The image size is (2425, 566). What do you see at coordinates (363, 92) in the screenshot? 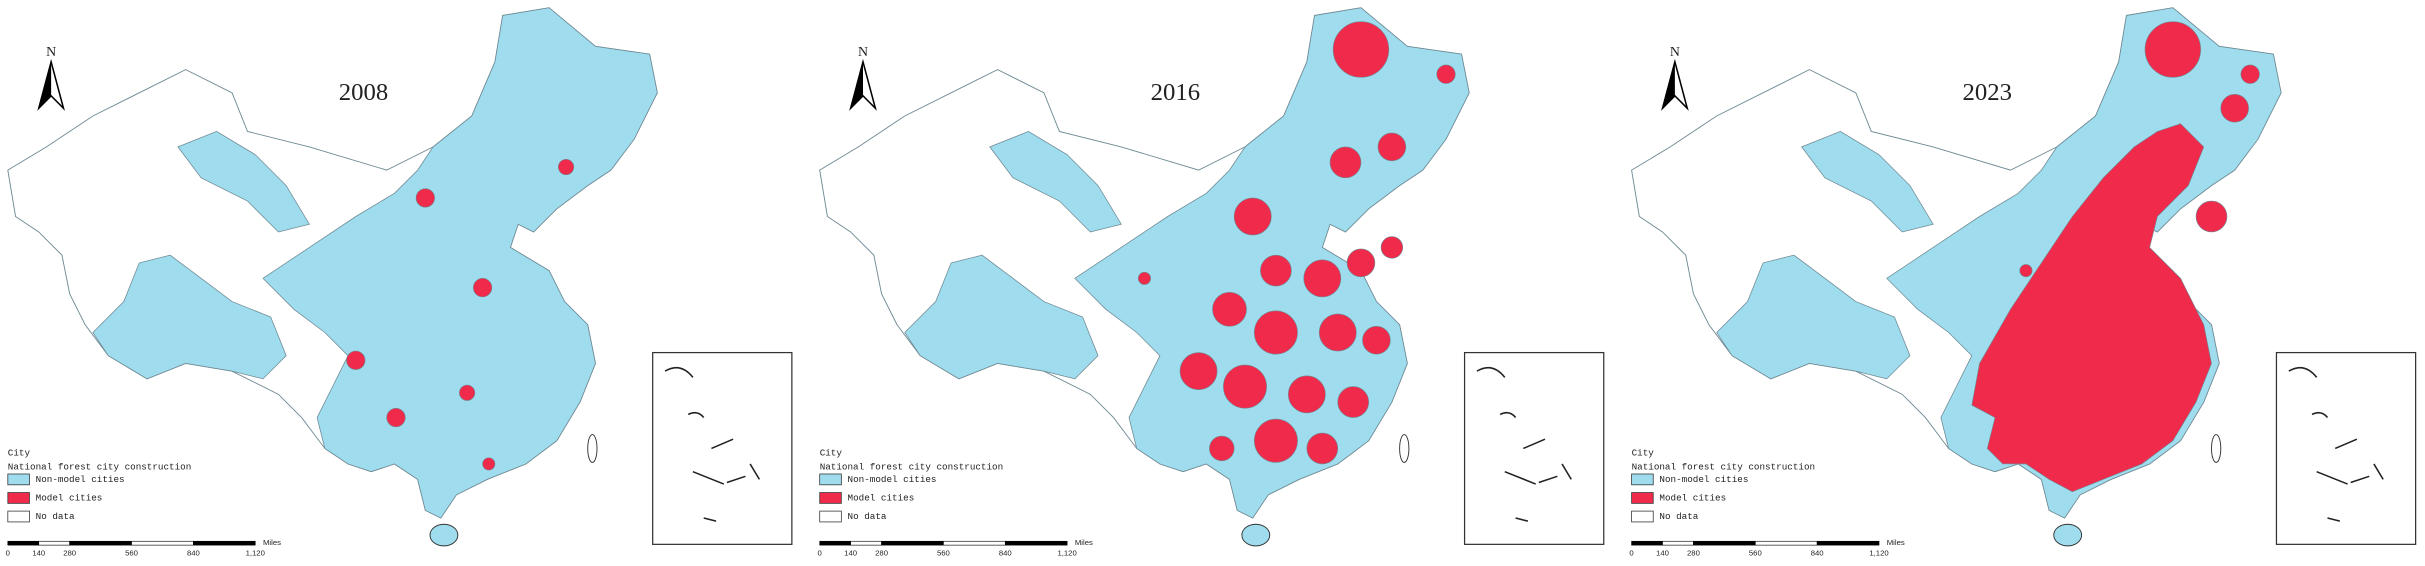
I see `year-title: 2008` at bounding box center [363, 92].